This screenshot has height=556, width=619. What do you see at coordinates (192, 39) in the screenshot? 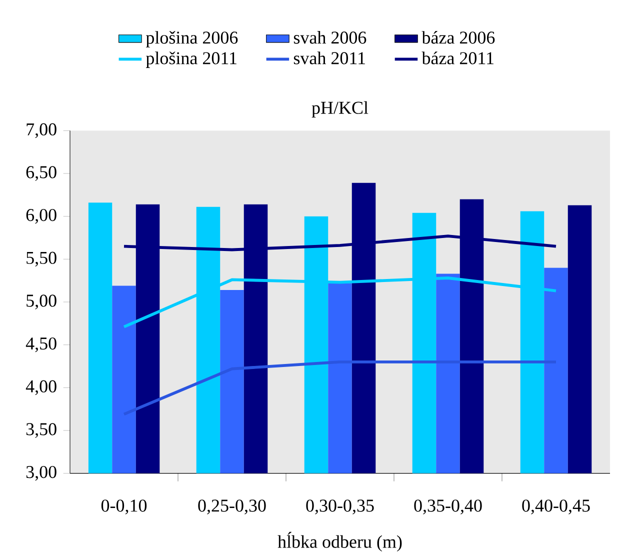
I see `legend-label: plošina 2006` at bounding box center [192, 39].